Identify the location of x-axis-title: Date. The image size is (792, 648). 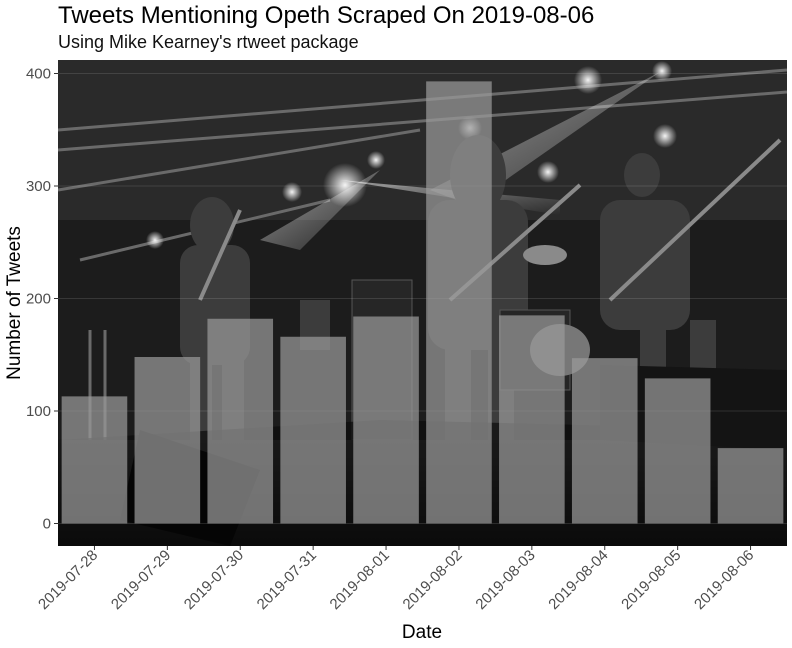
(422, 632).